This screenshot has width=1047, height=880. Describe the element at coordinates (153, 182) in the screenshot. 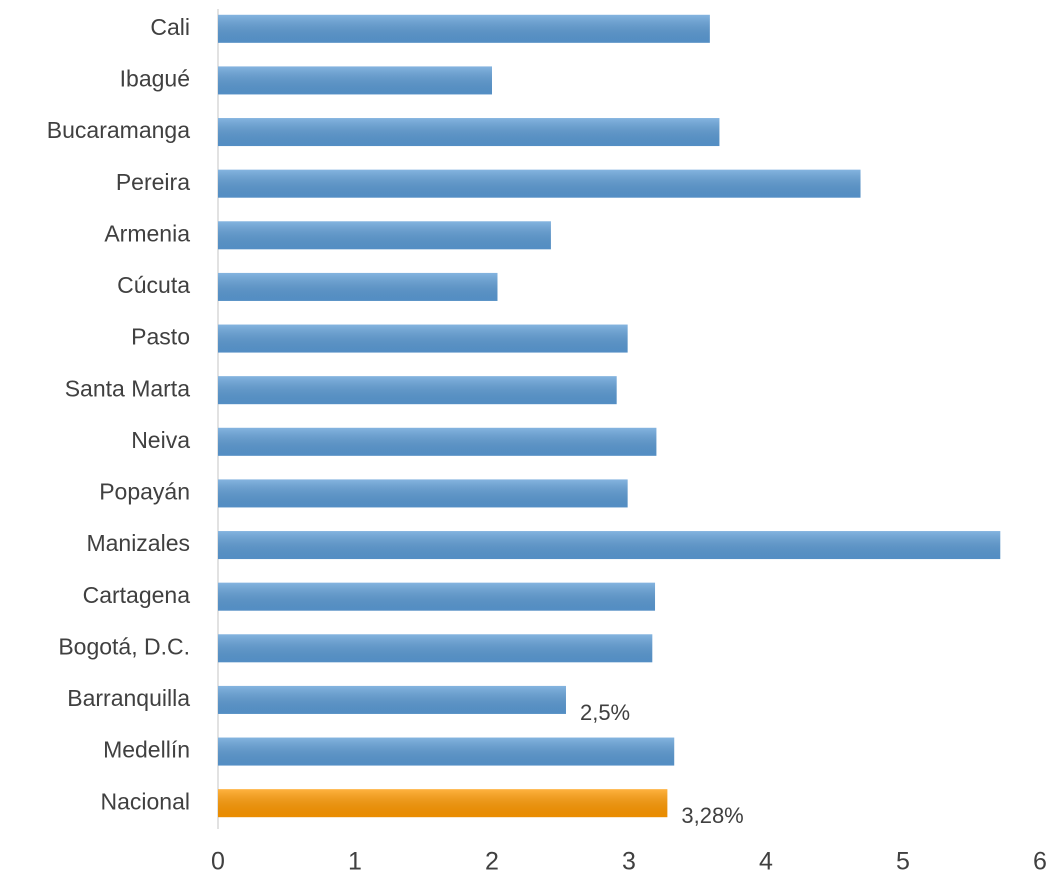

I see `y-tick-label: Pereira` at that location.